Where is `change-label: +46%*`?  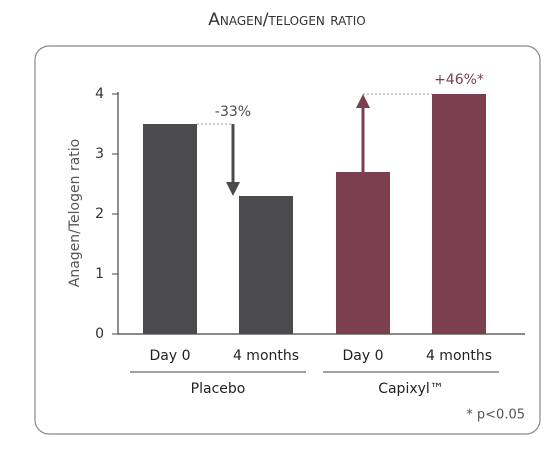
change-label: +46%* is located at coordinates (459, 80).